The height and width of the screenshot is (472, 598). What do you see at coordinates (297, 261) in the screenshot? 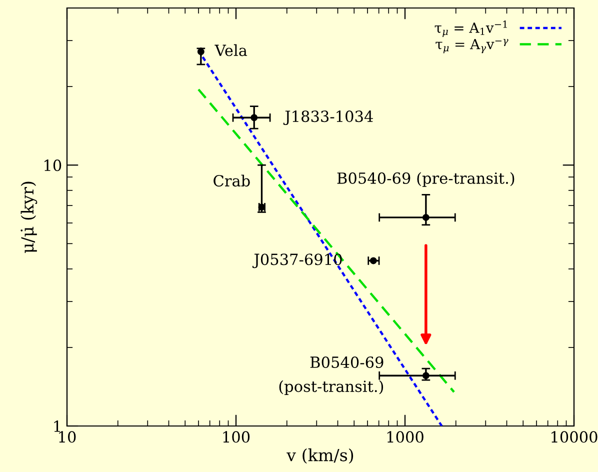
I see `annotation: J0537-6910` at bounding box center [297, 261].